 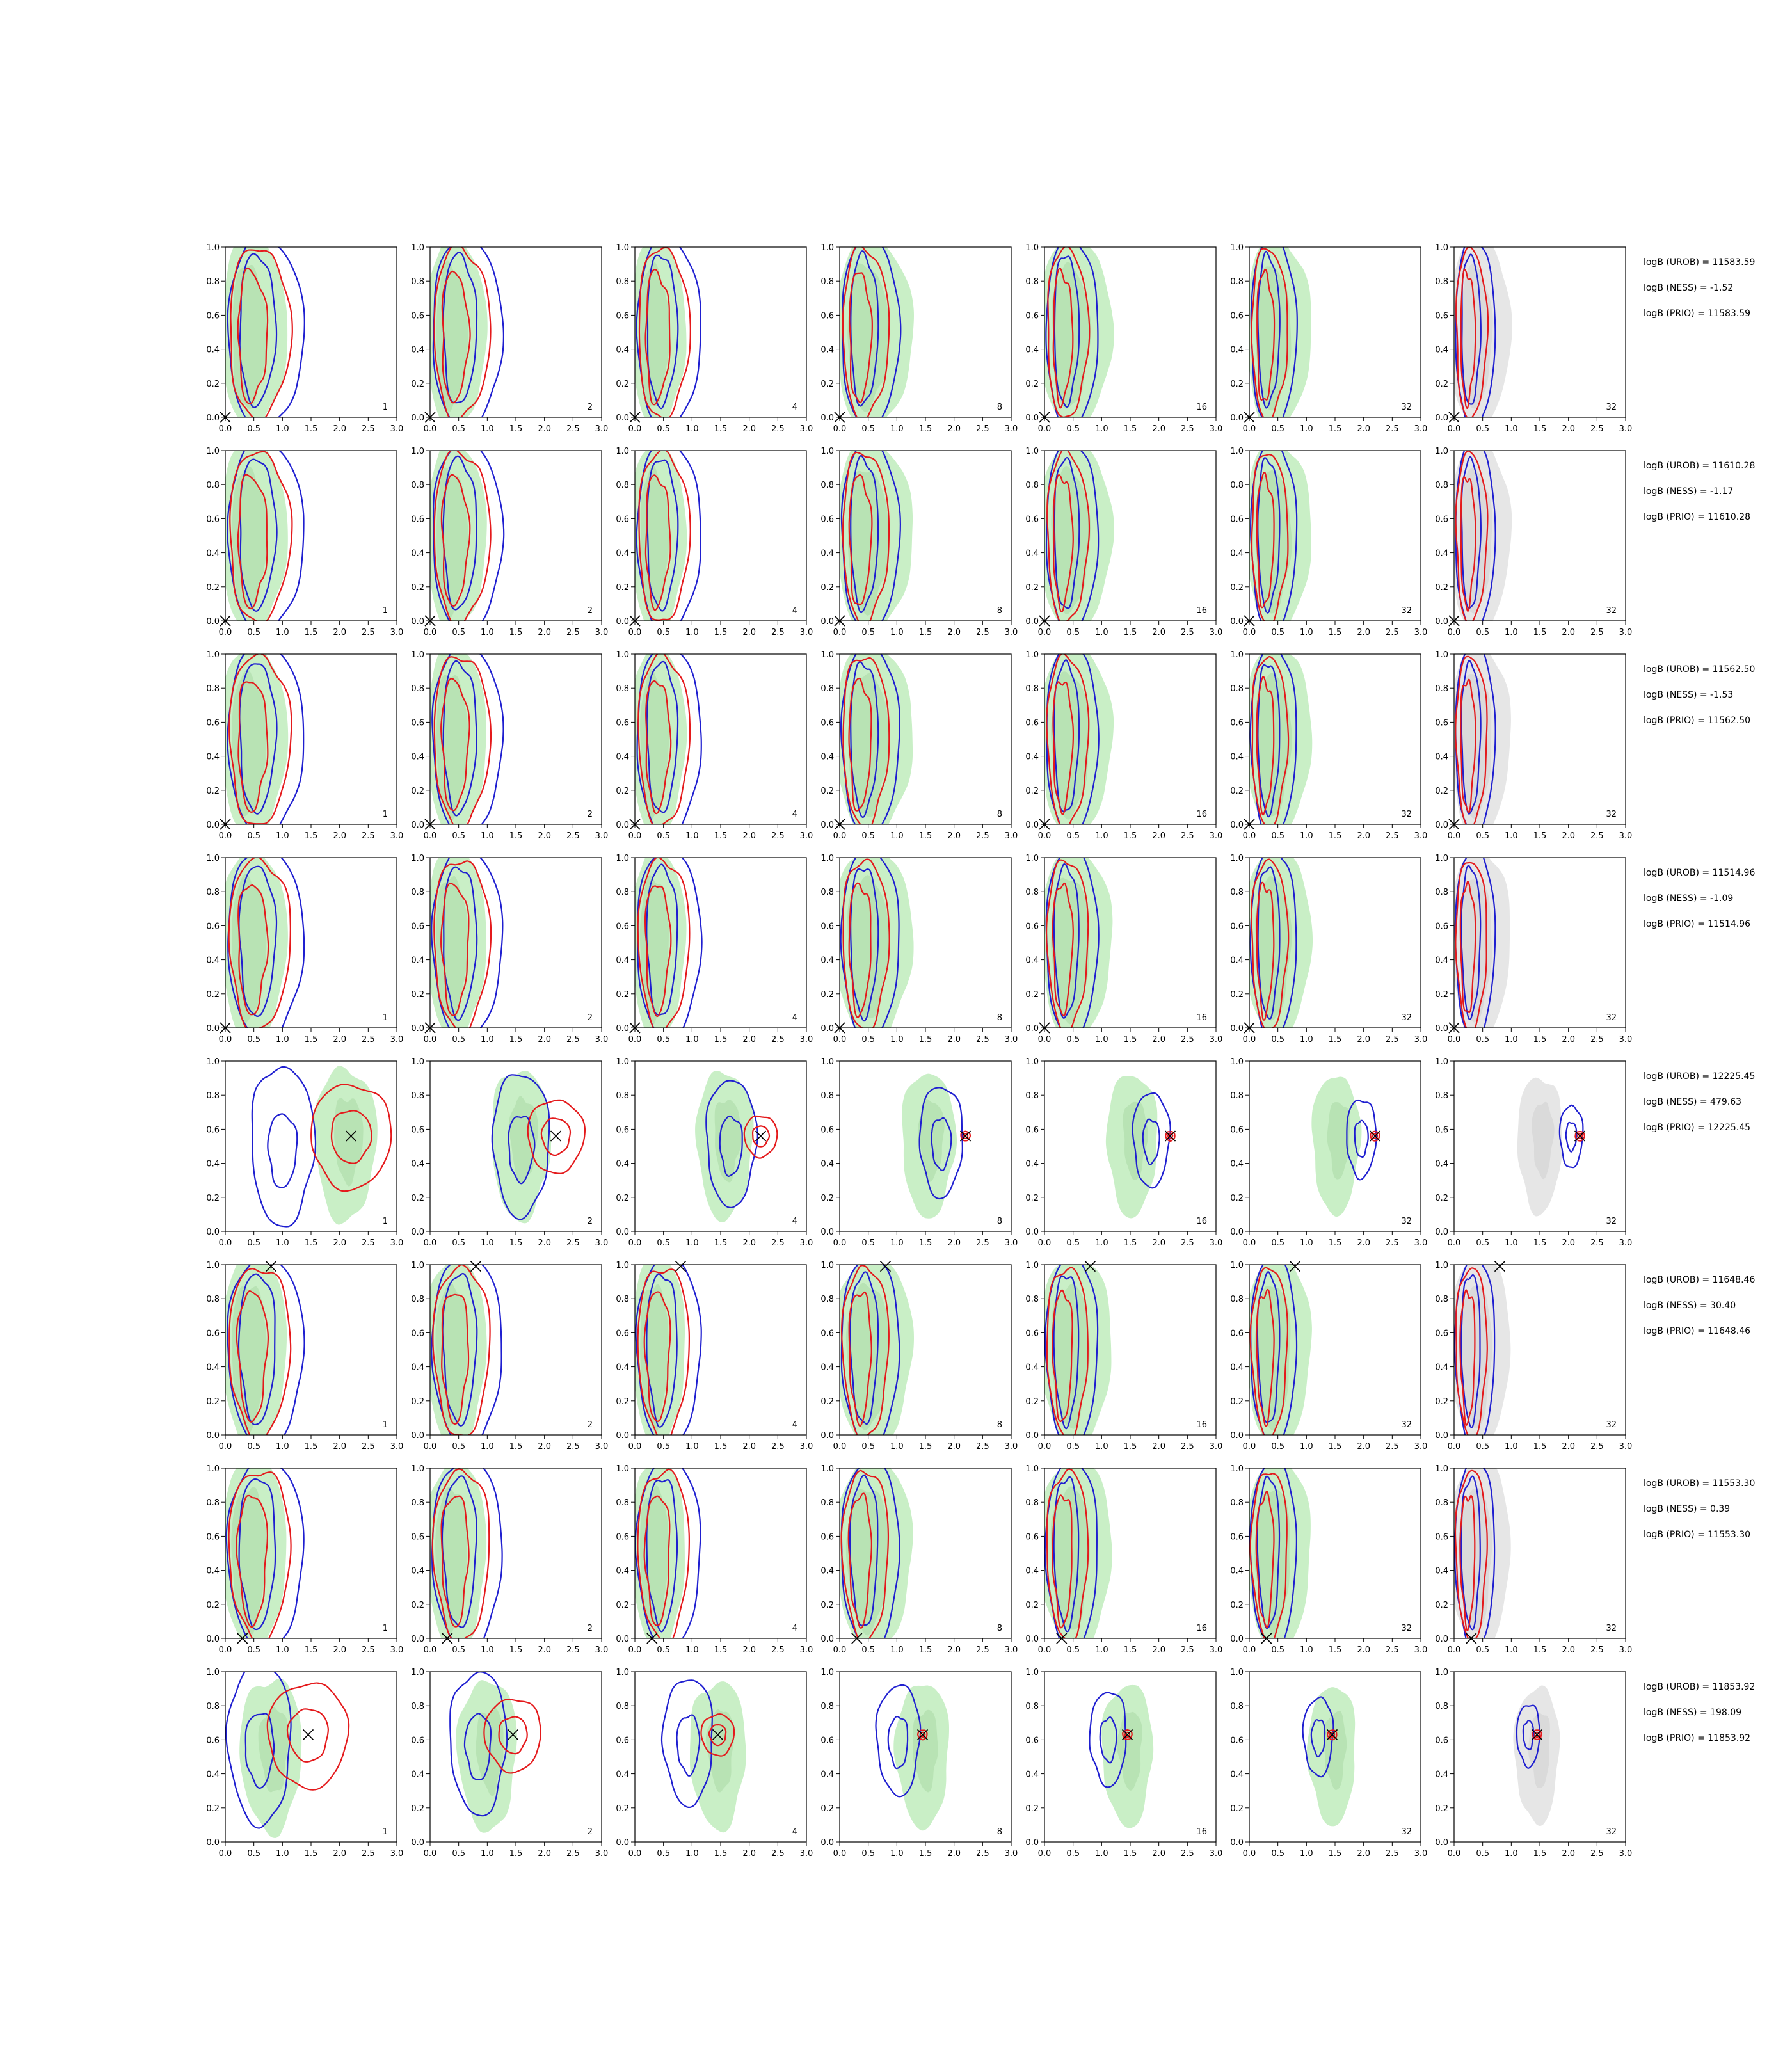 What do you see at coordinates (1406, 1018) in the screenshot?
I see `panel-label: 32` at bounding box center [1406, 1018].